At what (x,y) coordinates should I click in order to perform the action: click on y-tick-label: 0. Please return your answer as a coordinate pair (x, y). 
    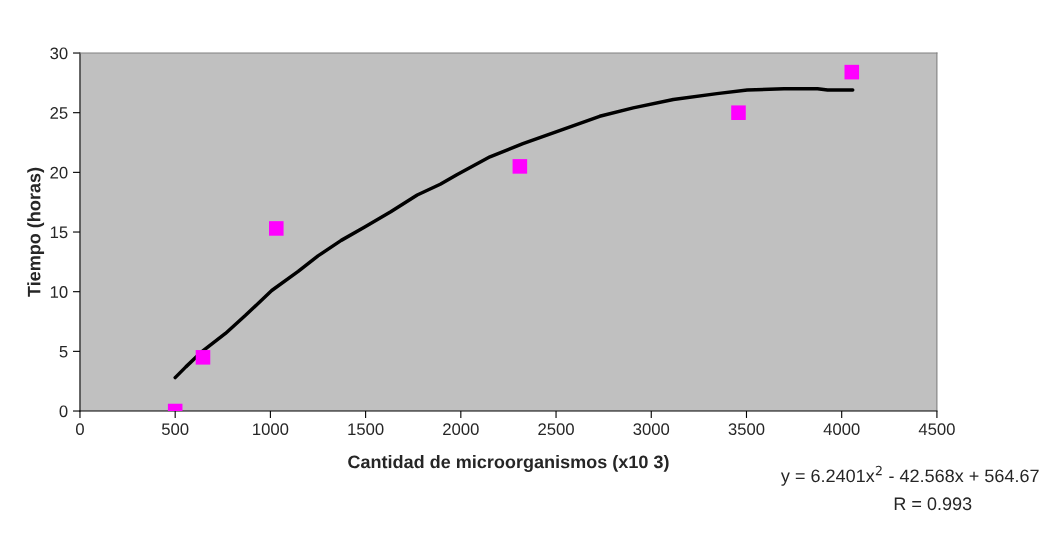
    Looking at the image, I should click on (63, 411).